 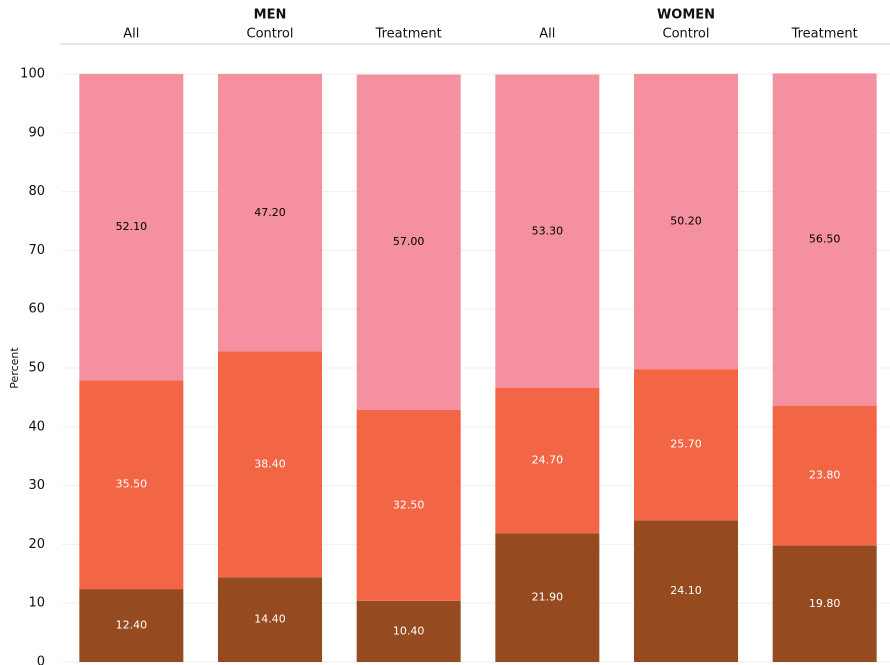 What do you see at coordinates (36, 603) in the screenshot?
I see `y-tick-label: 10` at bounding box center [36, 603].